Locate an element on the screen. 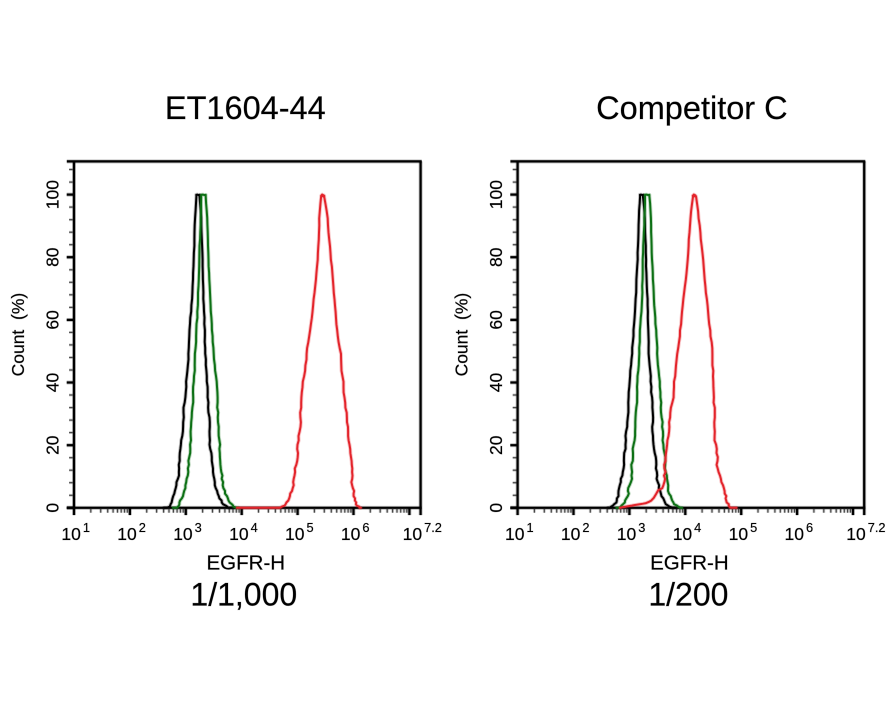 The image size is (888, 711). svg-text:107.2: 10 7.2 is located at coordinates (865, 532).